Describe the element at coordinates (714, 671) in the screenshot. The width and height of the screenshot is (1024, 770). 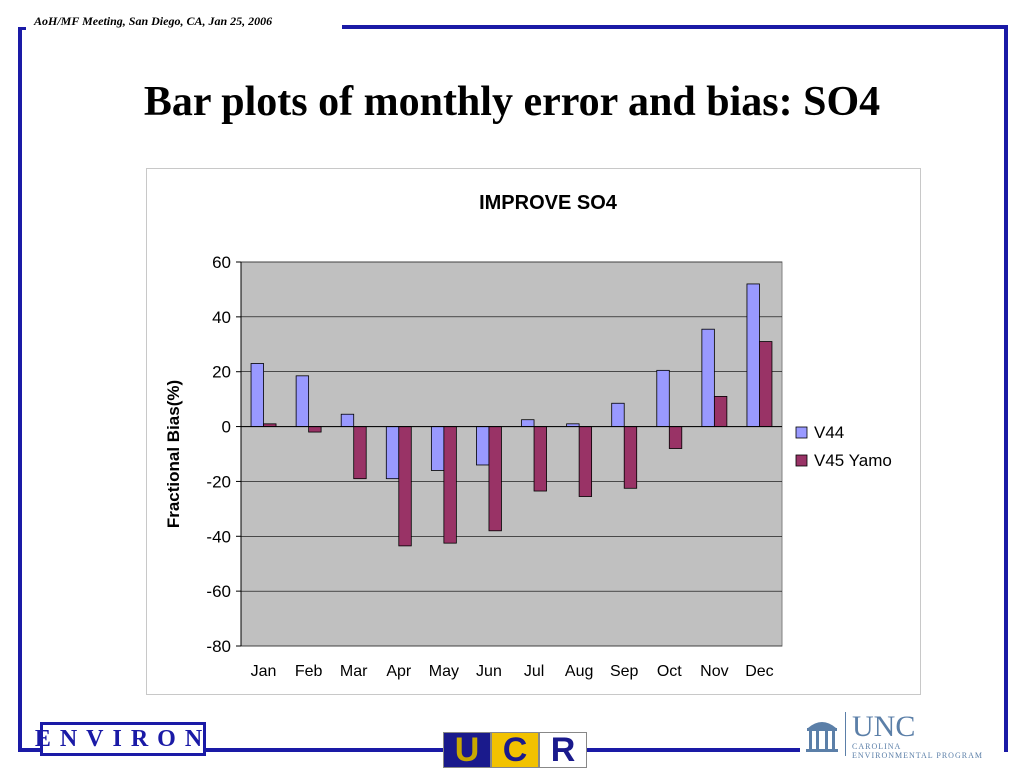
I see `x-tick-label: Nov` at that location.